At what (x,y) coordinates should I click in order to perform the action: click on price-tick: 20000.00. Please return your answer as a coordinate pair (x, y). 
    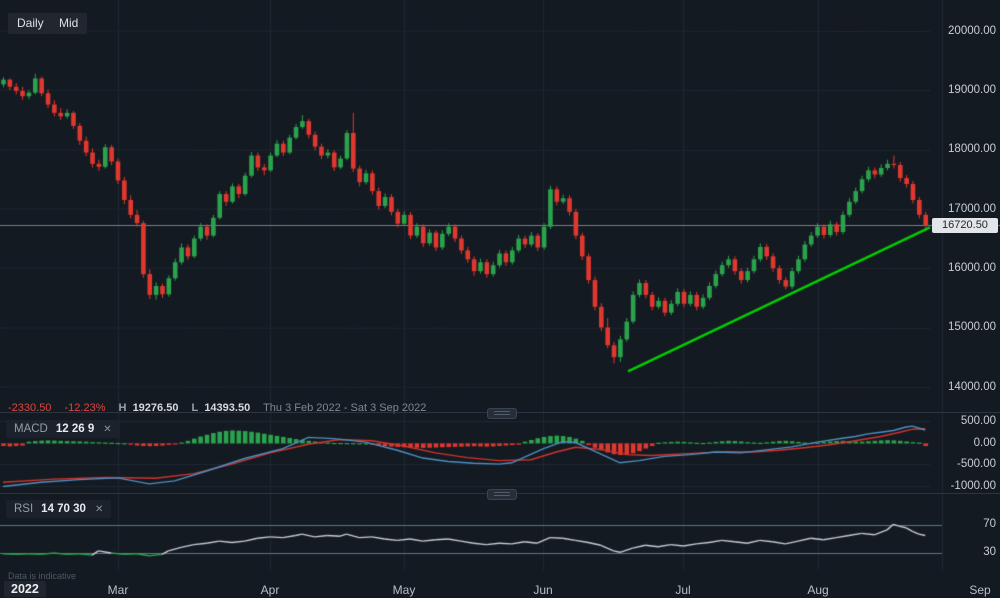
    Looking at the image, I should click on (972, 31).